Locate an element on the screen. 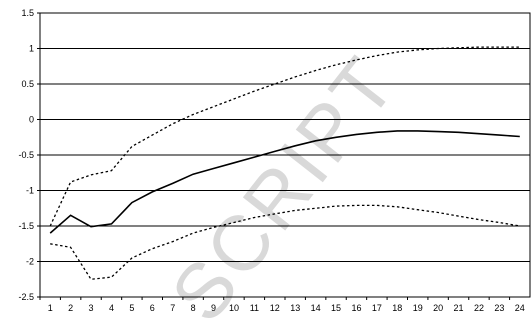 The width and height of the screenshot is (532, 322). x-tick-label: 13 is located at coordinates (295, 308).